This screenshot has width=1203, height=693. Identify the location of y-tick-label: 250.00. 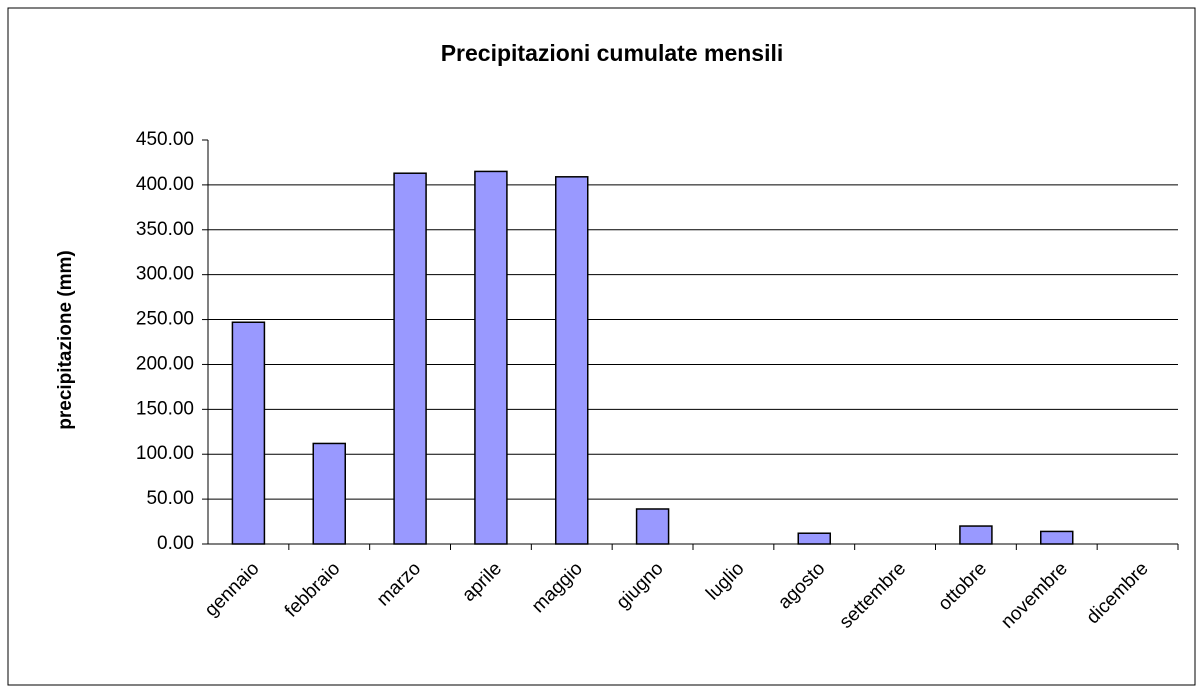
(165, 319).